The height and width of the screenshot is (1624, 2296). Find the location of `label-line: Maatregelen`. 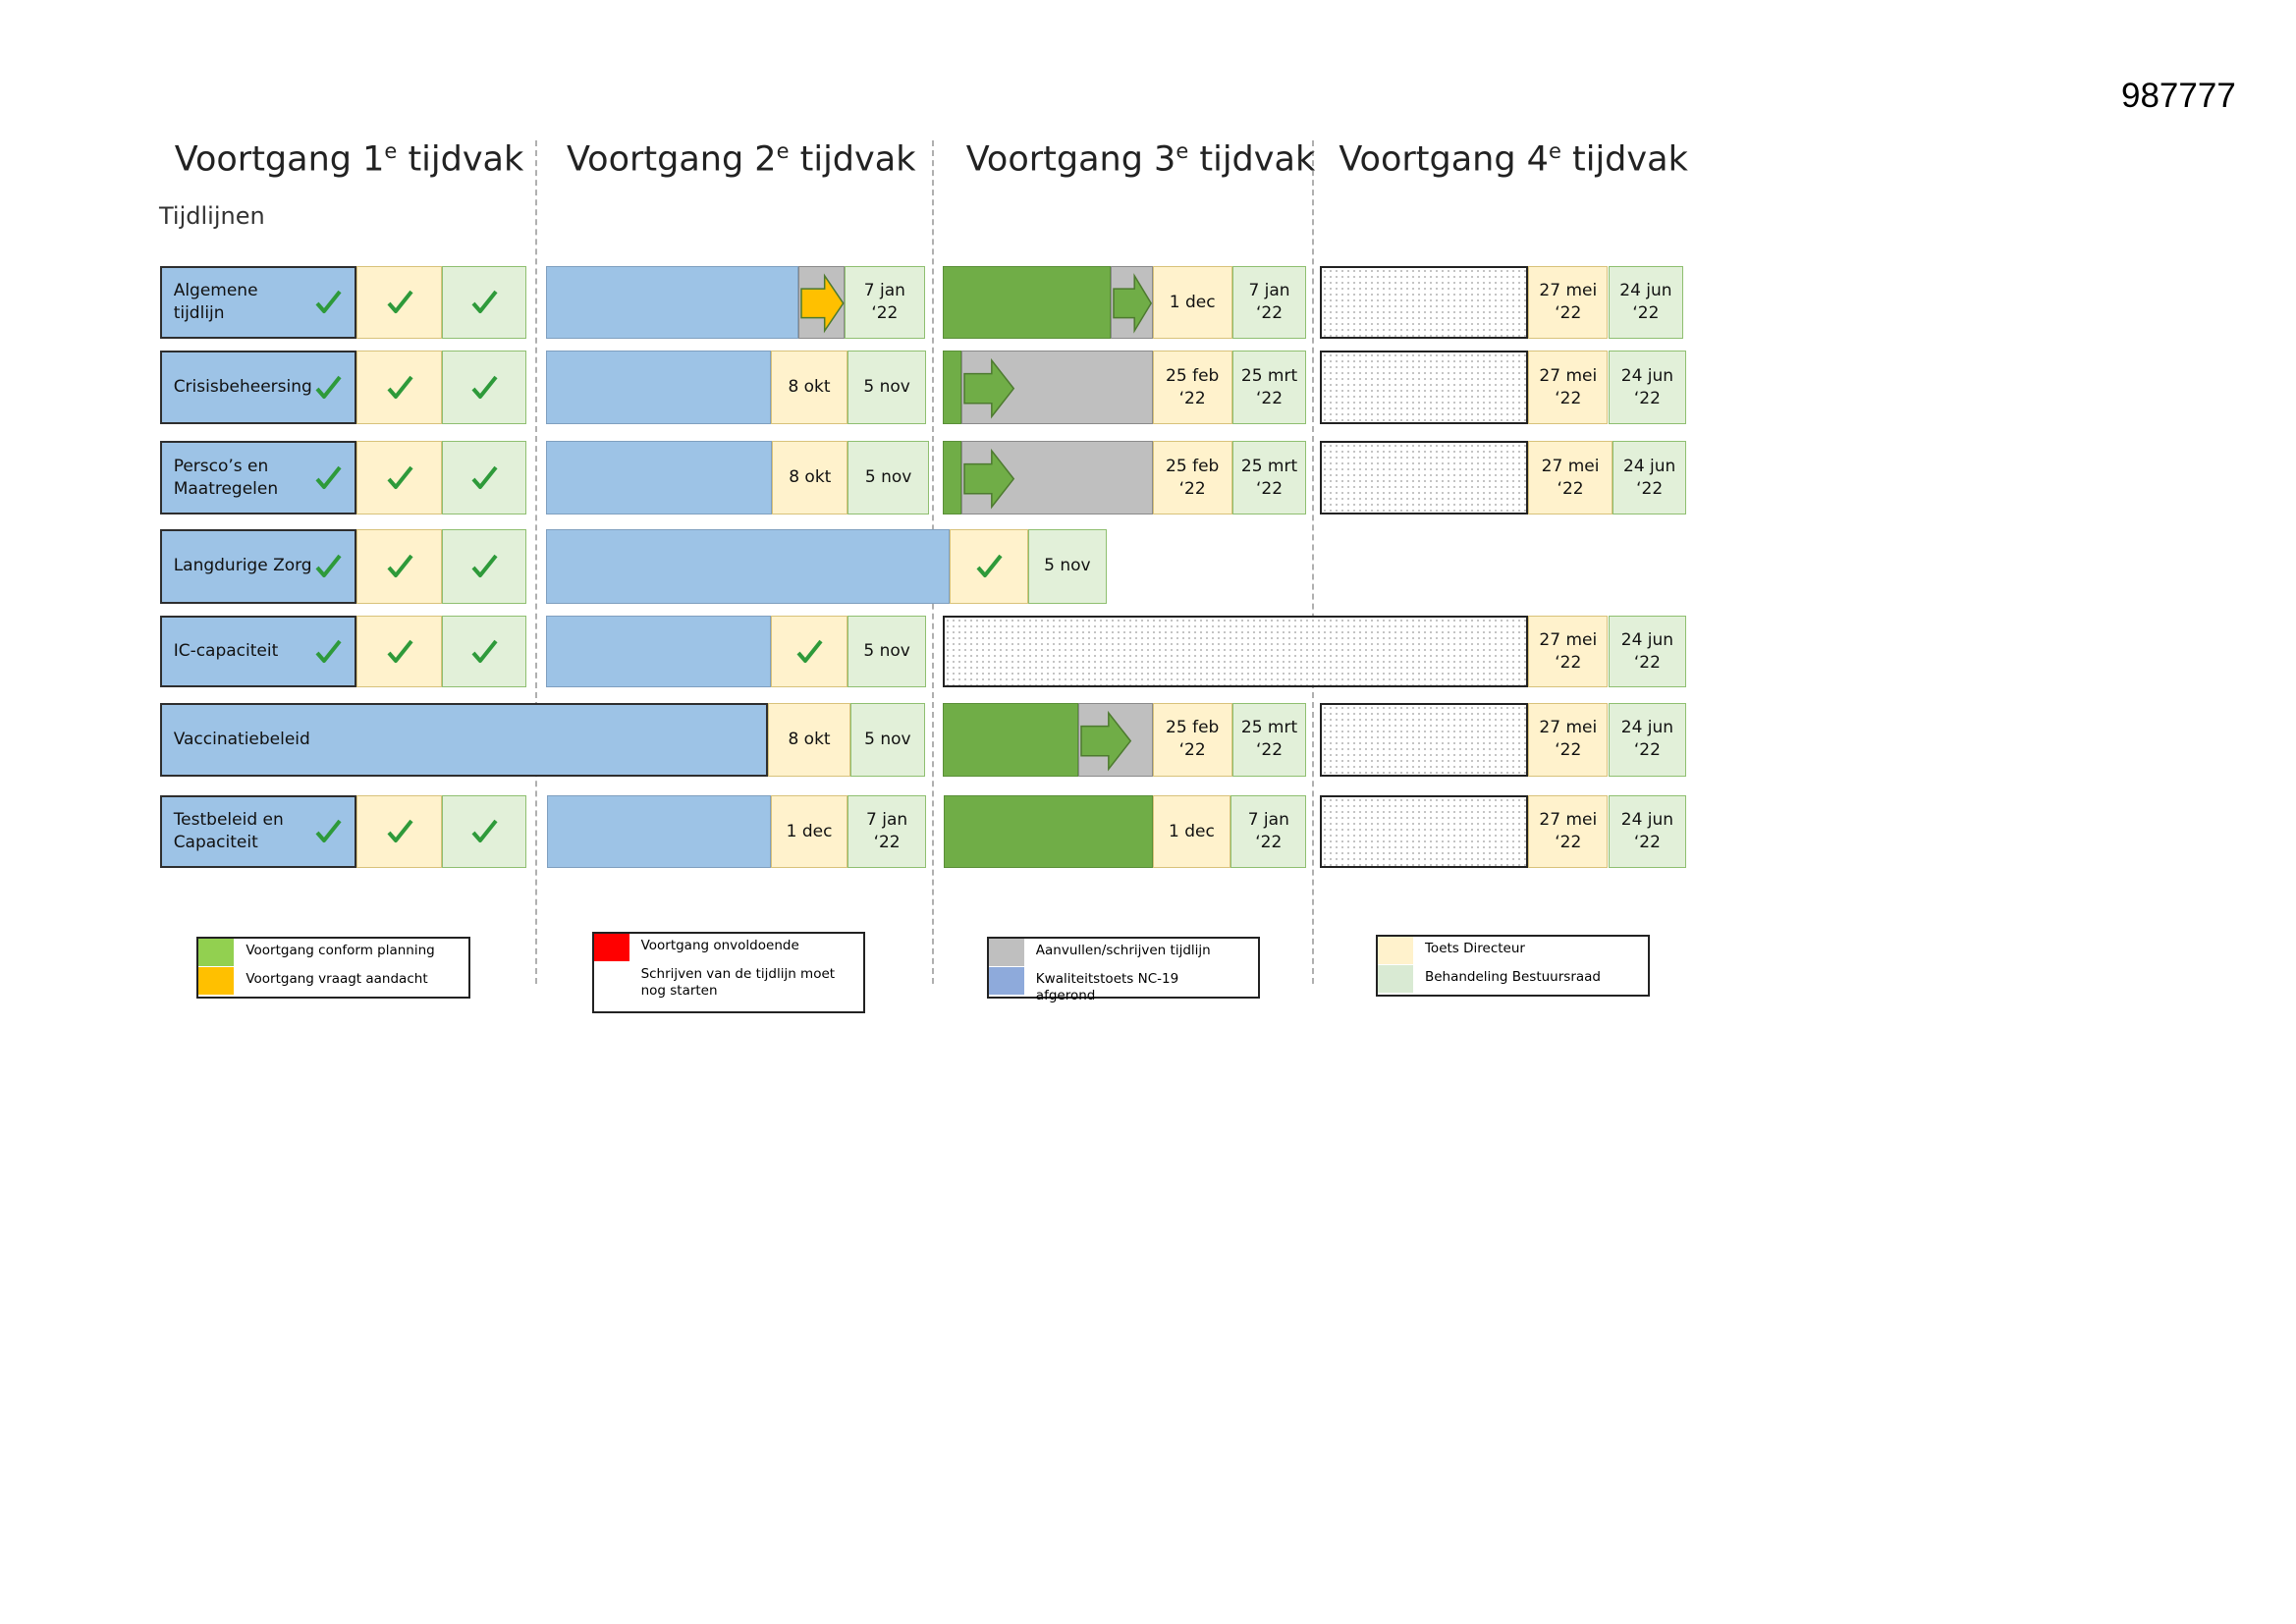

label-line: Maatregelen is located at coordinates (226, 488).